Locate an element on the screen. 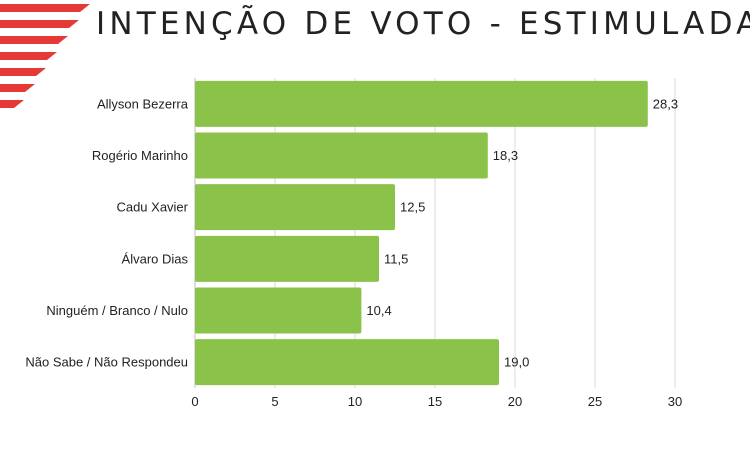 This screenshot has width=750, height=464. category-label: Não Sabe / Não Respondeu is located at coordinates (106, 362).